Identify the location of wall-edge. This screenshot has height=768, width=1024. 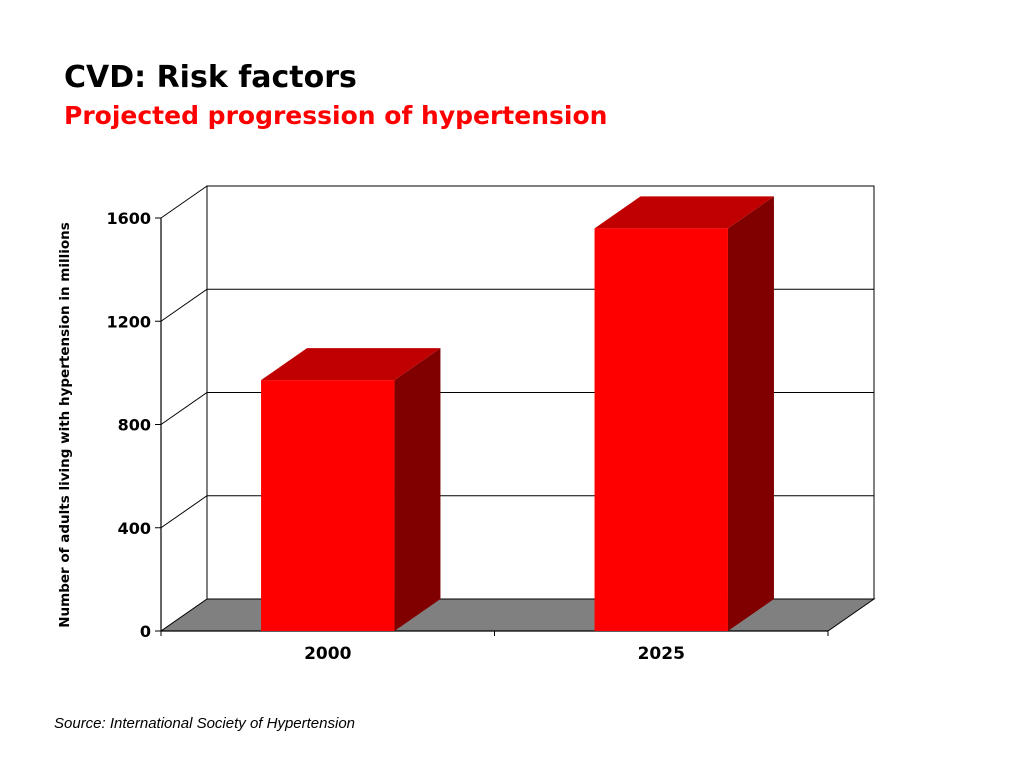
(184, 202).